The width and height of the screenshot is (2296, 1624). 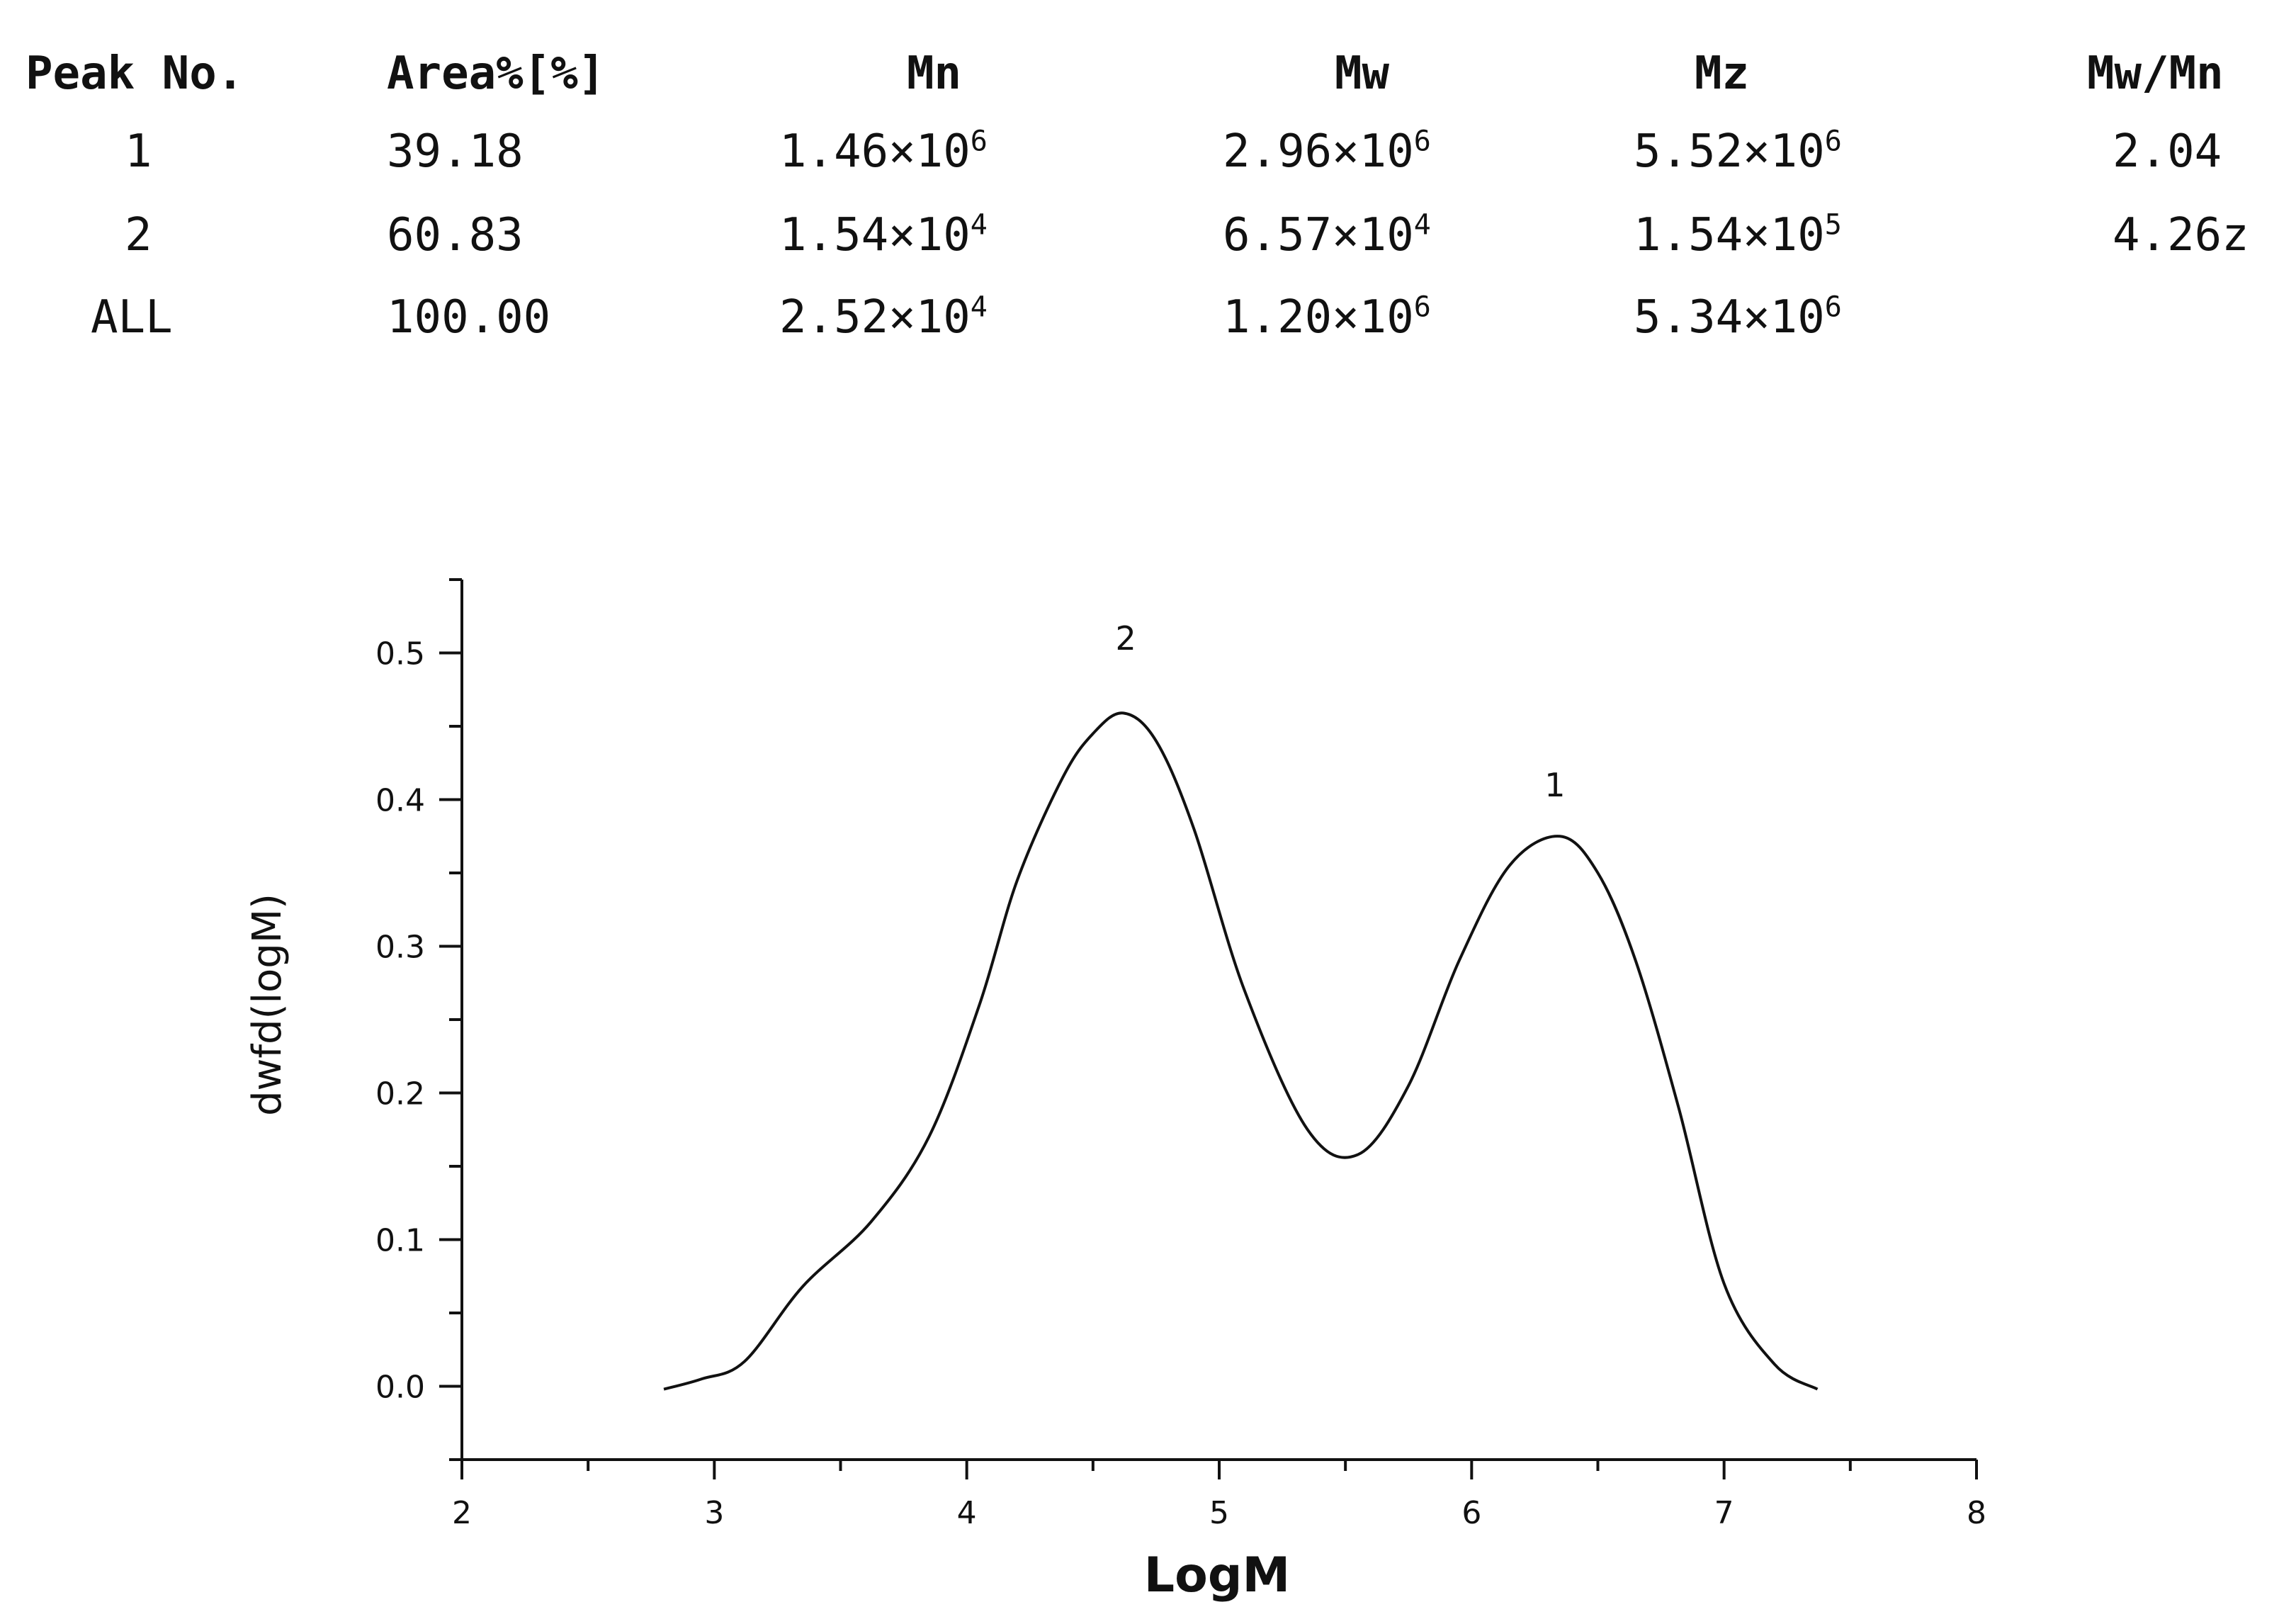 I want to click on row1-mn-exp: 6, so click(x=979, y=141).